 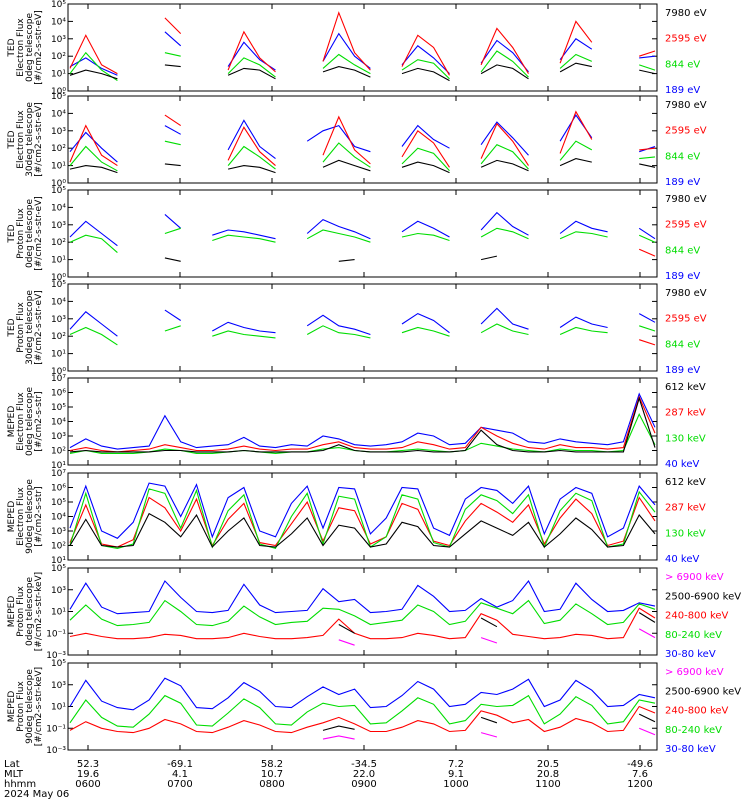 I want to click on y-tick-label: 10⁷, so click(x=58, y=379).